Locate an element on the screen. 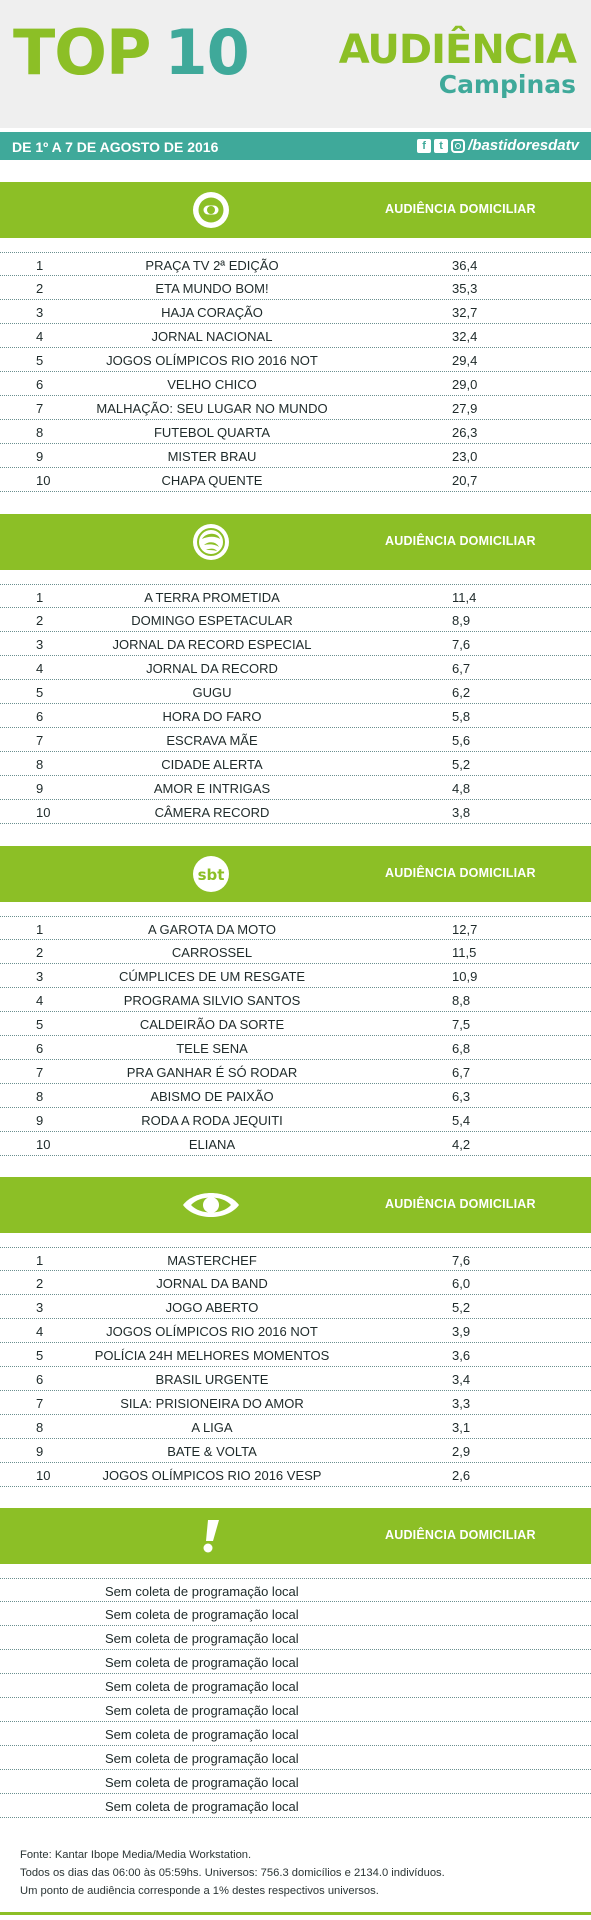 The height and width of the screenshot is (1920, 591). program-cell: GUGU is located at coordinates (212, 692).